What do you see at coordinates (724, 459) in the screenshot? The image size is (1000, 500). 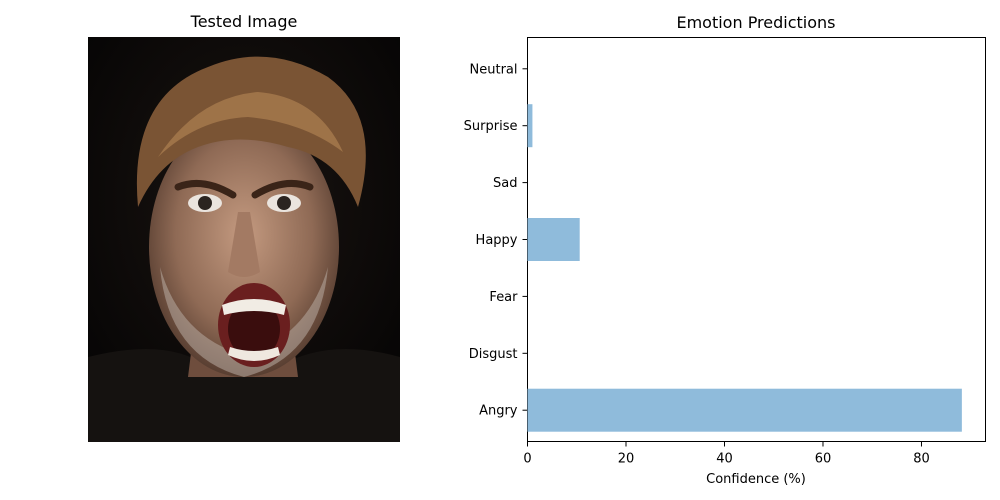 I see `x-tick-label: 40` at bounding box center [724, 459].